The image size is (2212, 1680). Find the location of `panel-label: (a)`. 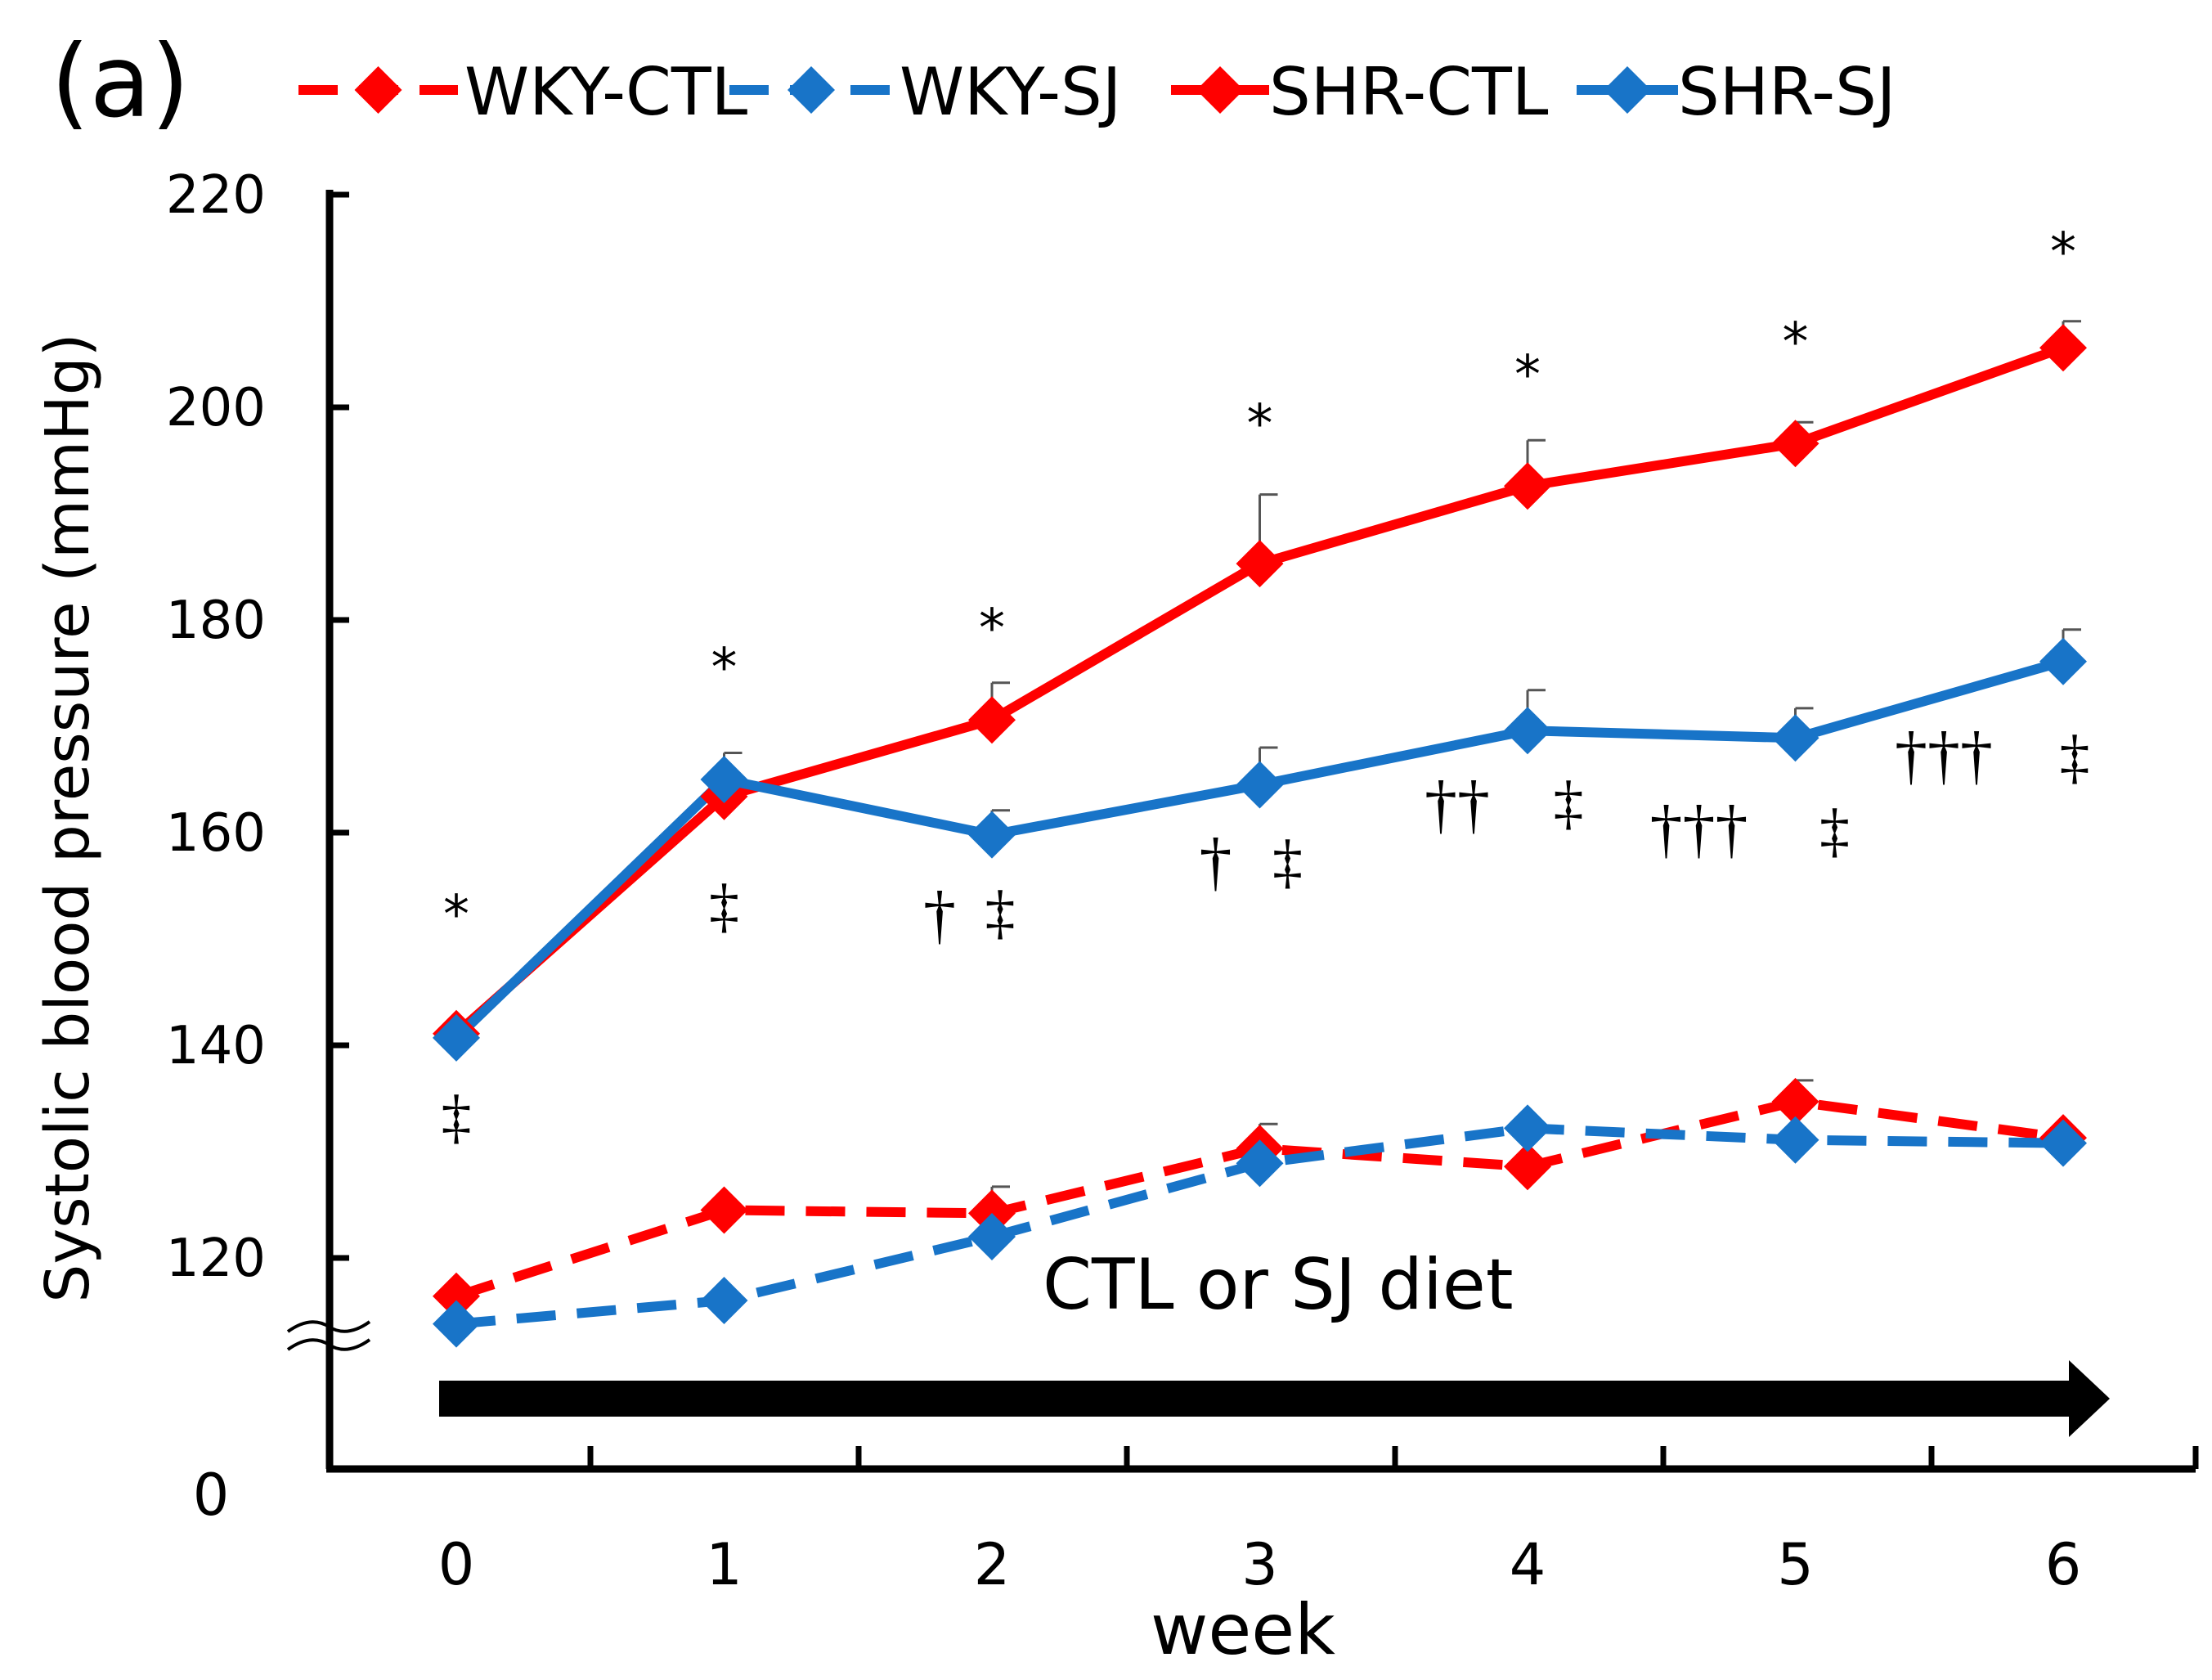

panel-label: (a) is located at coordinates (120, 82).